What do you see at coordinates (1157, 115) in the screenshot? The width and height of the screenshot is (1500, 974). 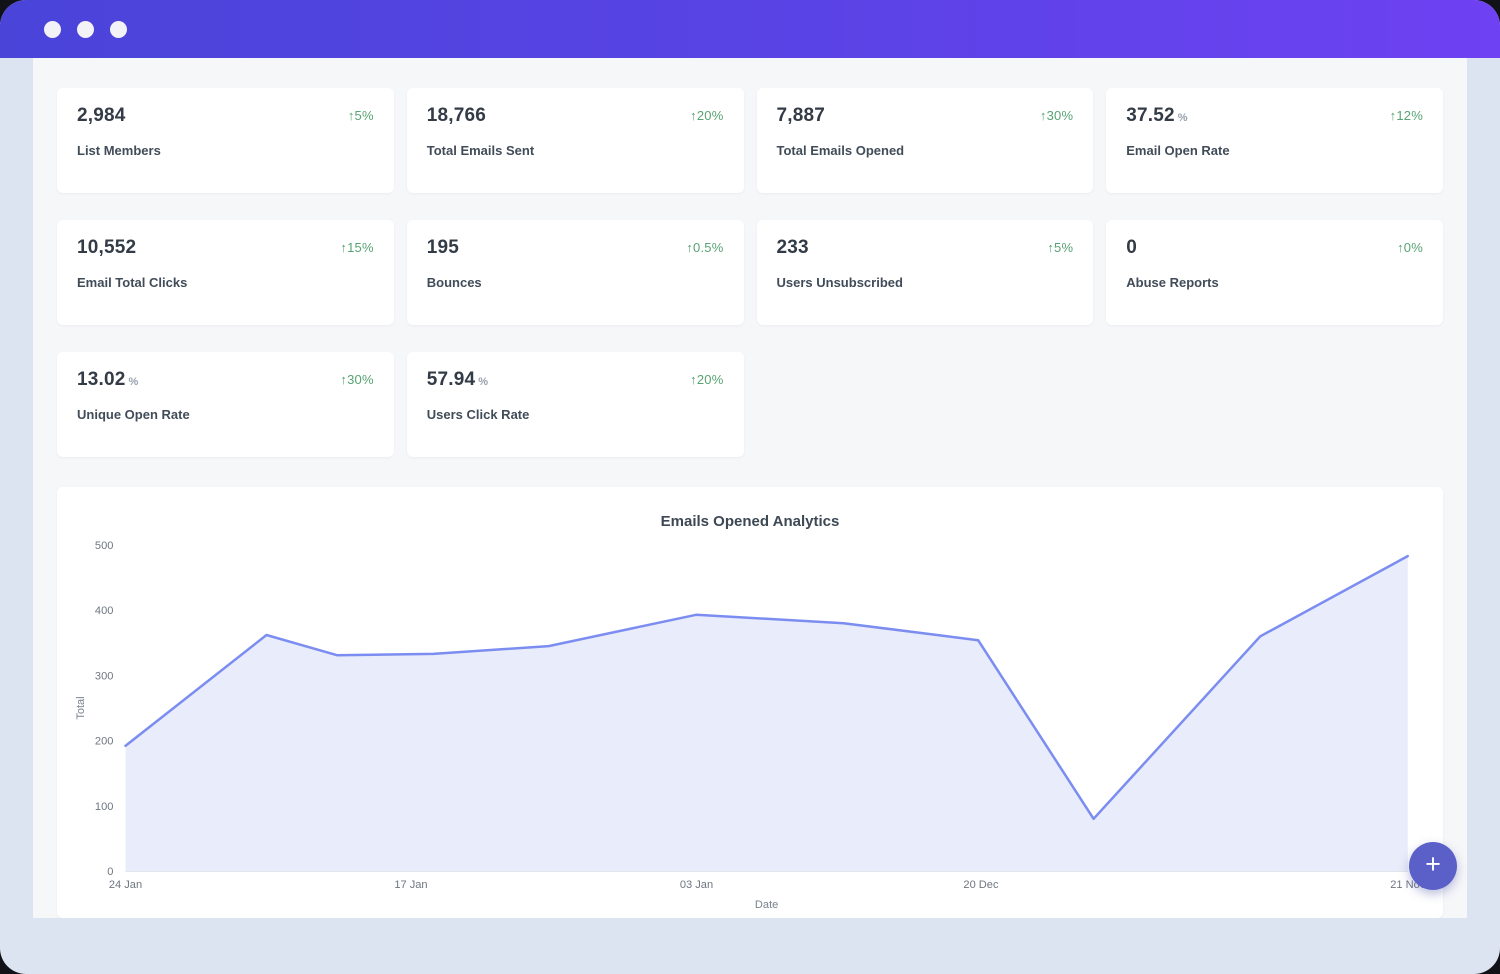 I see `stat-value: 37.52%` at bounding box center [1157, 115].